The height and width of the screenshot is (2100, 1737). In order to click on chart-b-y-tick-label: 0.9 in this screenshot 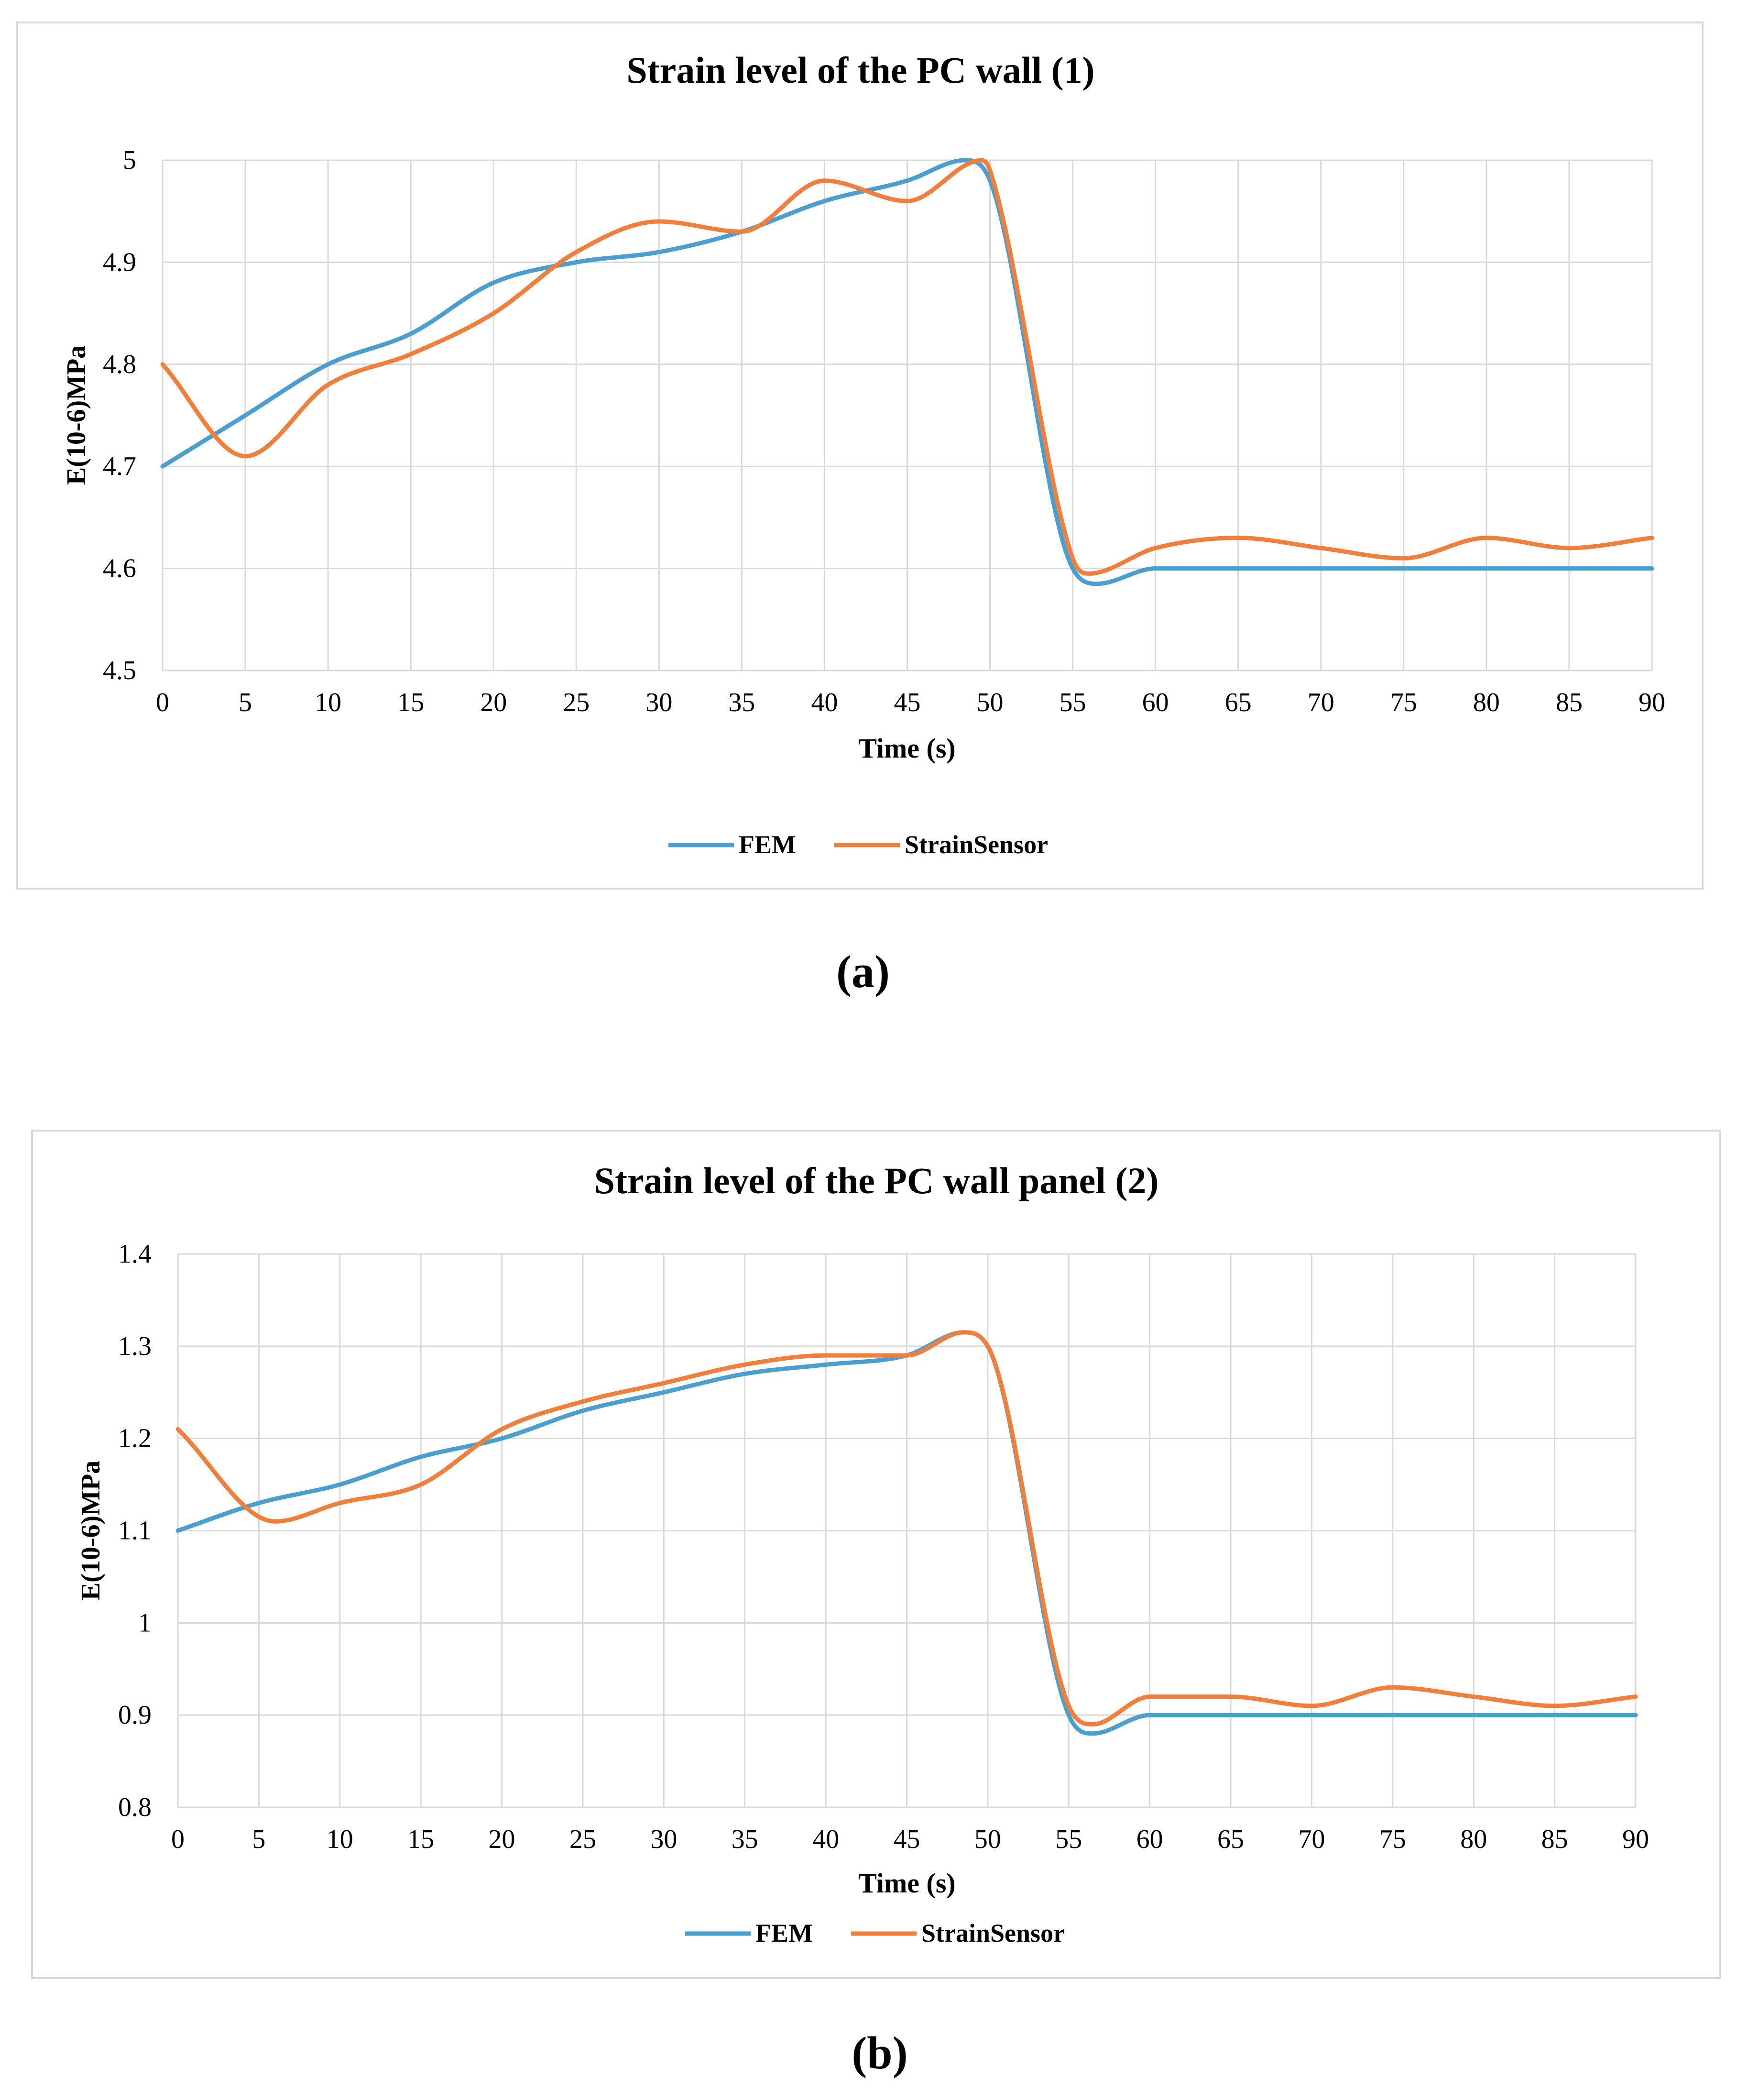, I will do `click(135, 1715)`.